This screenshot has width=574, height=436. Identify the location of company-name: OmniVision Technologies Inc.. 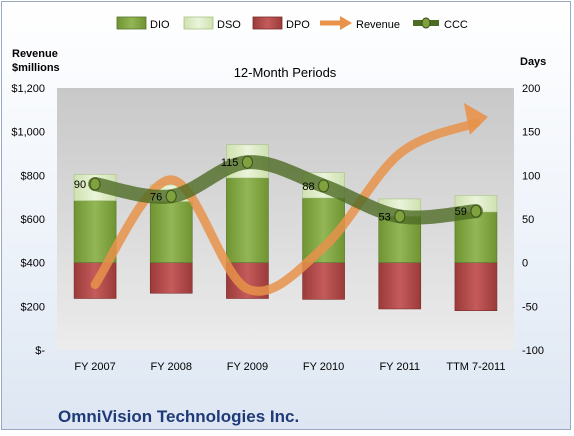
(178, 416).